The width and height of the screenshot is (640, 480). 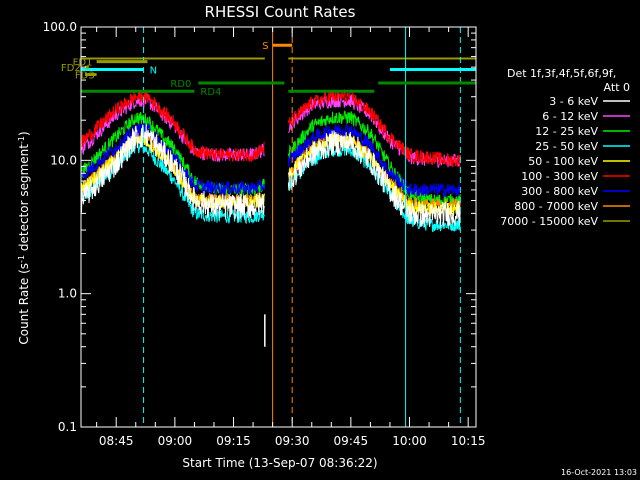 I want to click on x-tick-label: 10:00, so click(x=409, y=441).